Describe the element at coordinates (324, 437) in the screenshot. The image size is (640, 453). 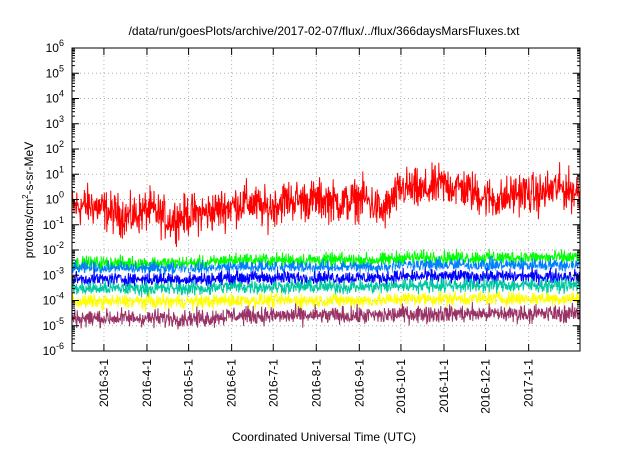
I see `x-axis-label: Coordinated Universal Time (UTC)` at that location.